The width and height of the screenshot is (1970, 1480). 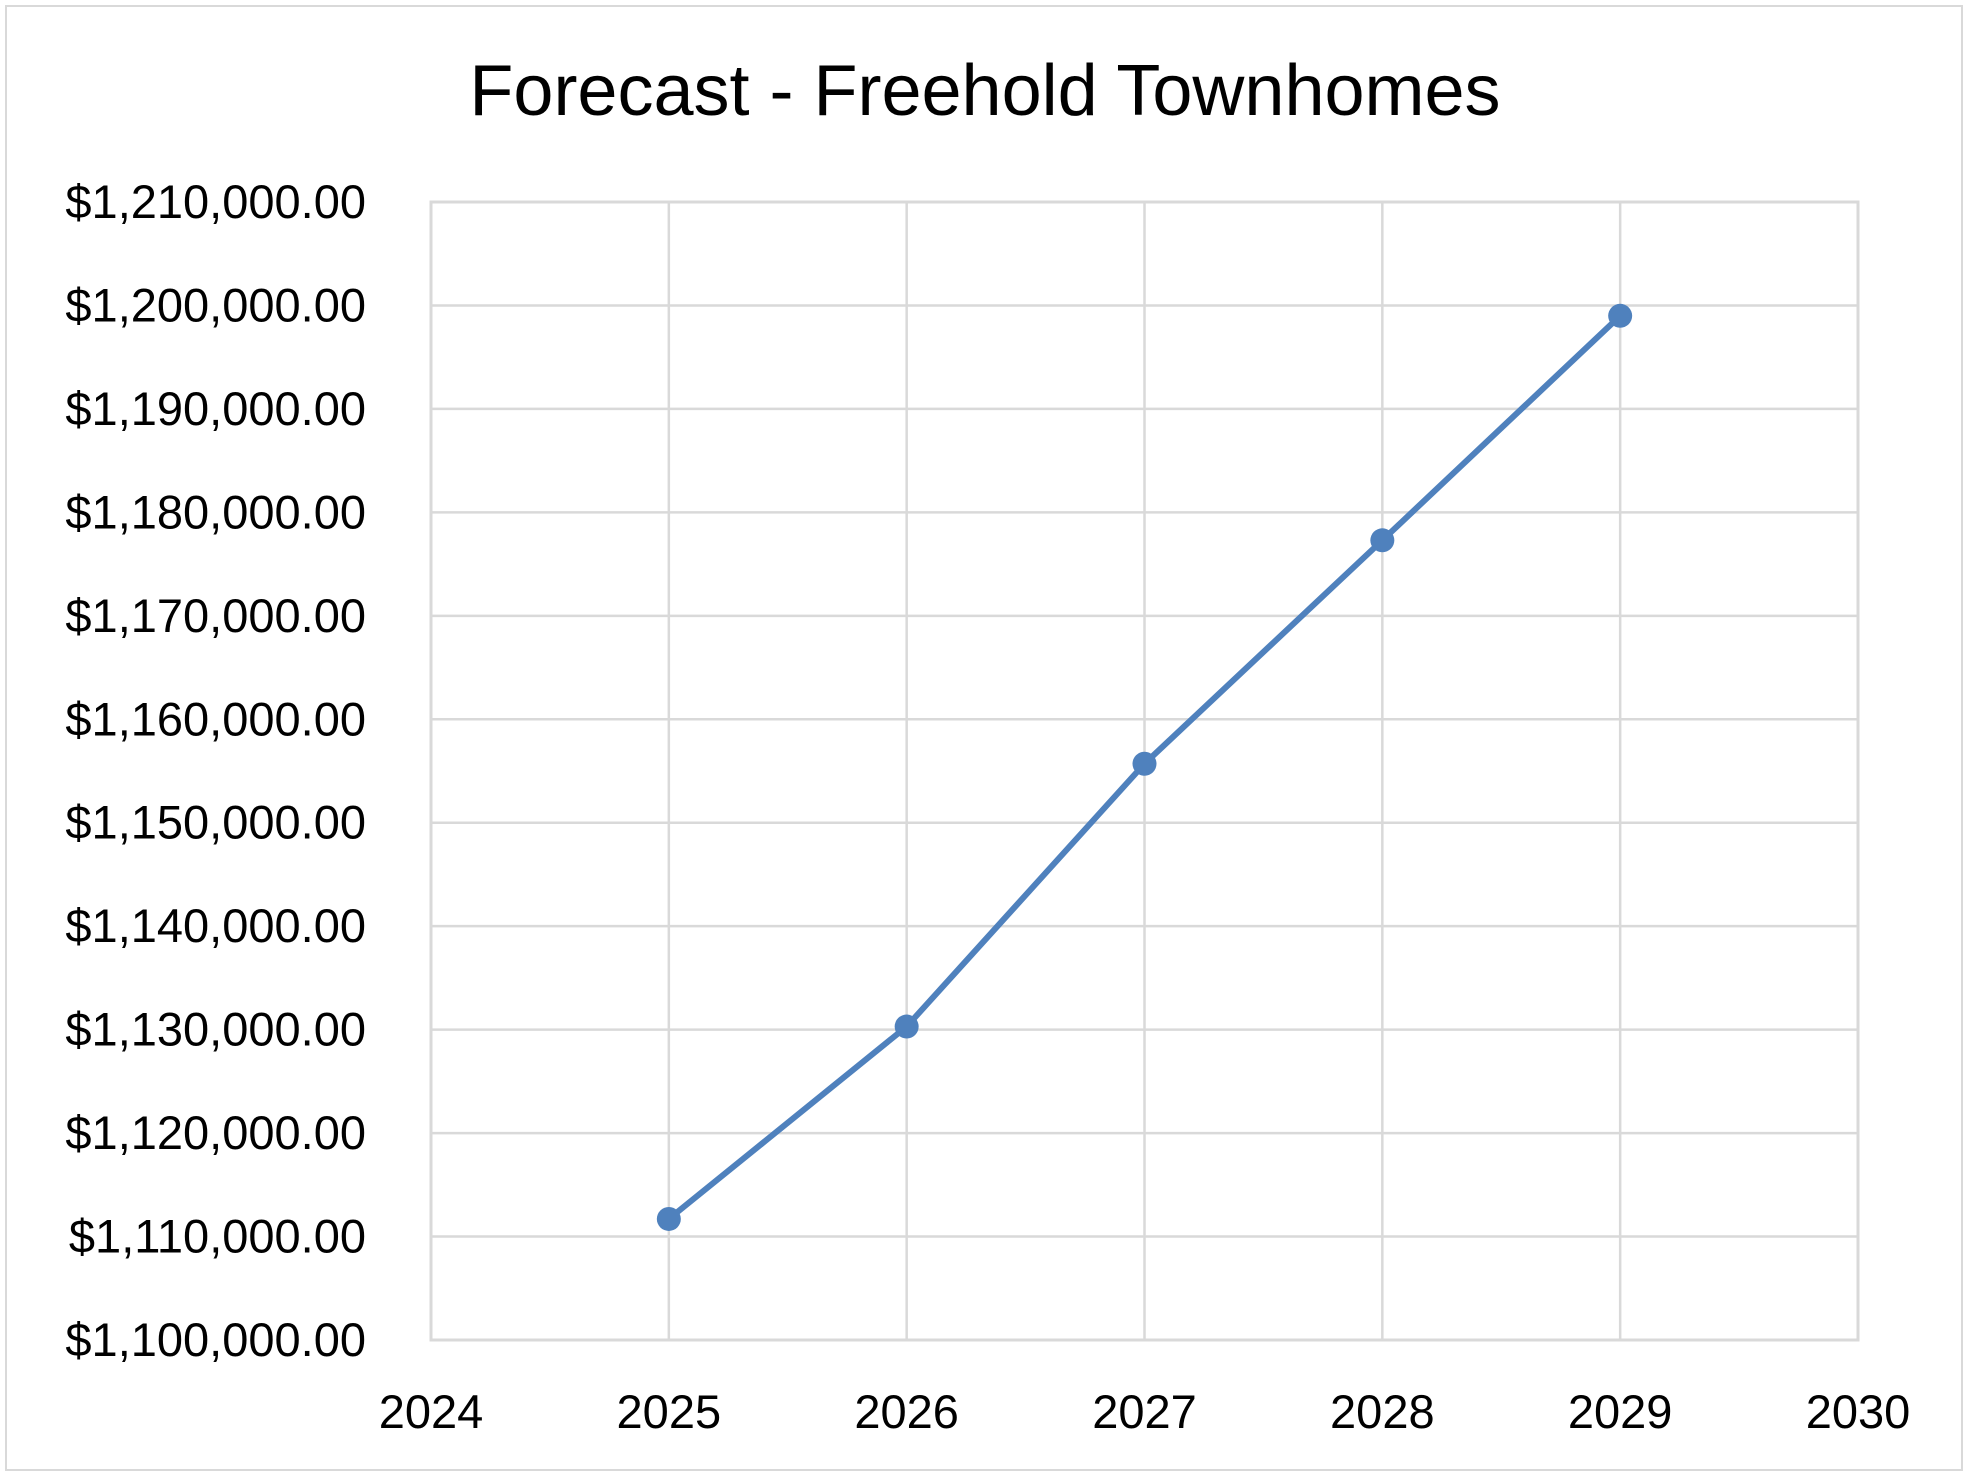 What do you see at coordinates (906, 1411) in the screenshot?
I see `x-tick-label: 2026` at bounding box center [906, 1411].